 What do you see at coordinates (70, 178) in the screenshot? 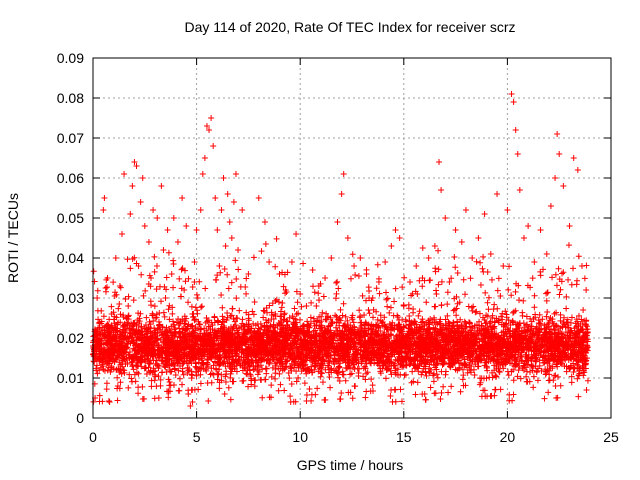
I see `y-tick-label: 0.06` at bounding box center [70, 178].